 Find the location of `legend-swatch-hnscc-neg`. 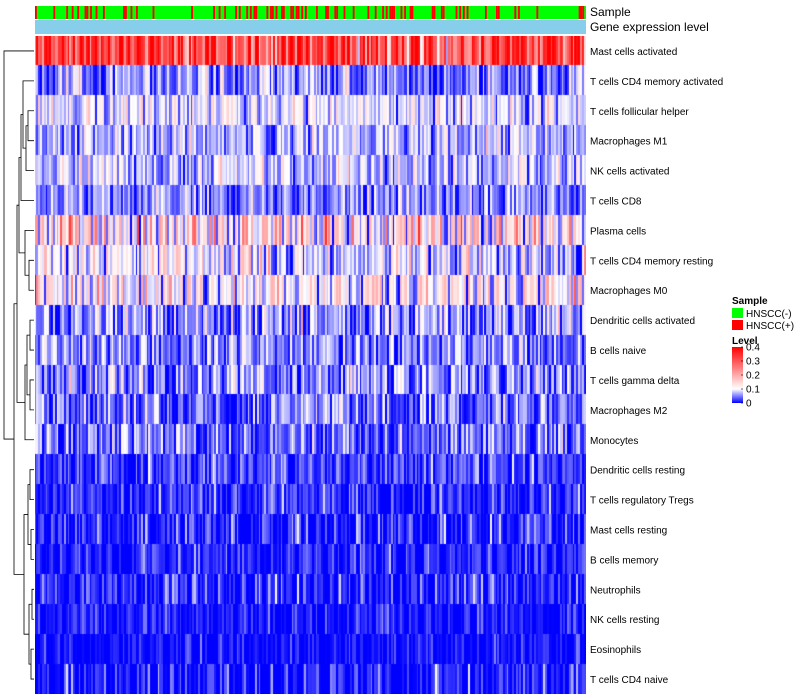

legend-swatch-hnscc-neg is located at coordinates (737, 313).